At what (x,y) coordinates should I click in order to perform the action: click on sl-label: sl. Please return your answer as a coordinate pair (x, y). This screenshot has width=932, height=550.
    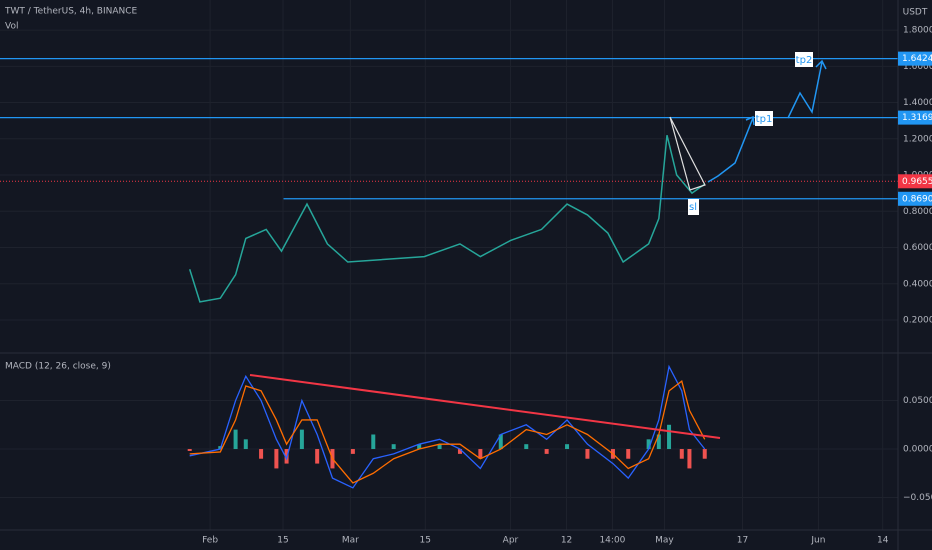
    Looking at the image, I should click on (693, 207).